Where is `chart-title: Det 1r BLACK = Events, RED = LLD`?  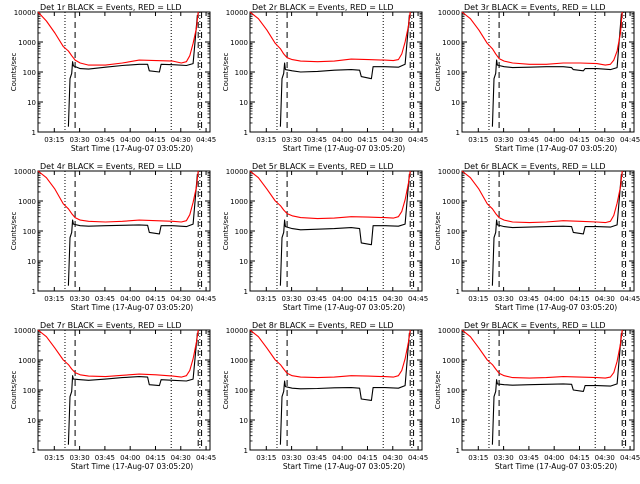 chart-title: Det 1r BLACK = Events, RED = LLD is located at coordinates (111, 7).